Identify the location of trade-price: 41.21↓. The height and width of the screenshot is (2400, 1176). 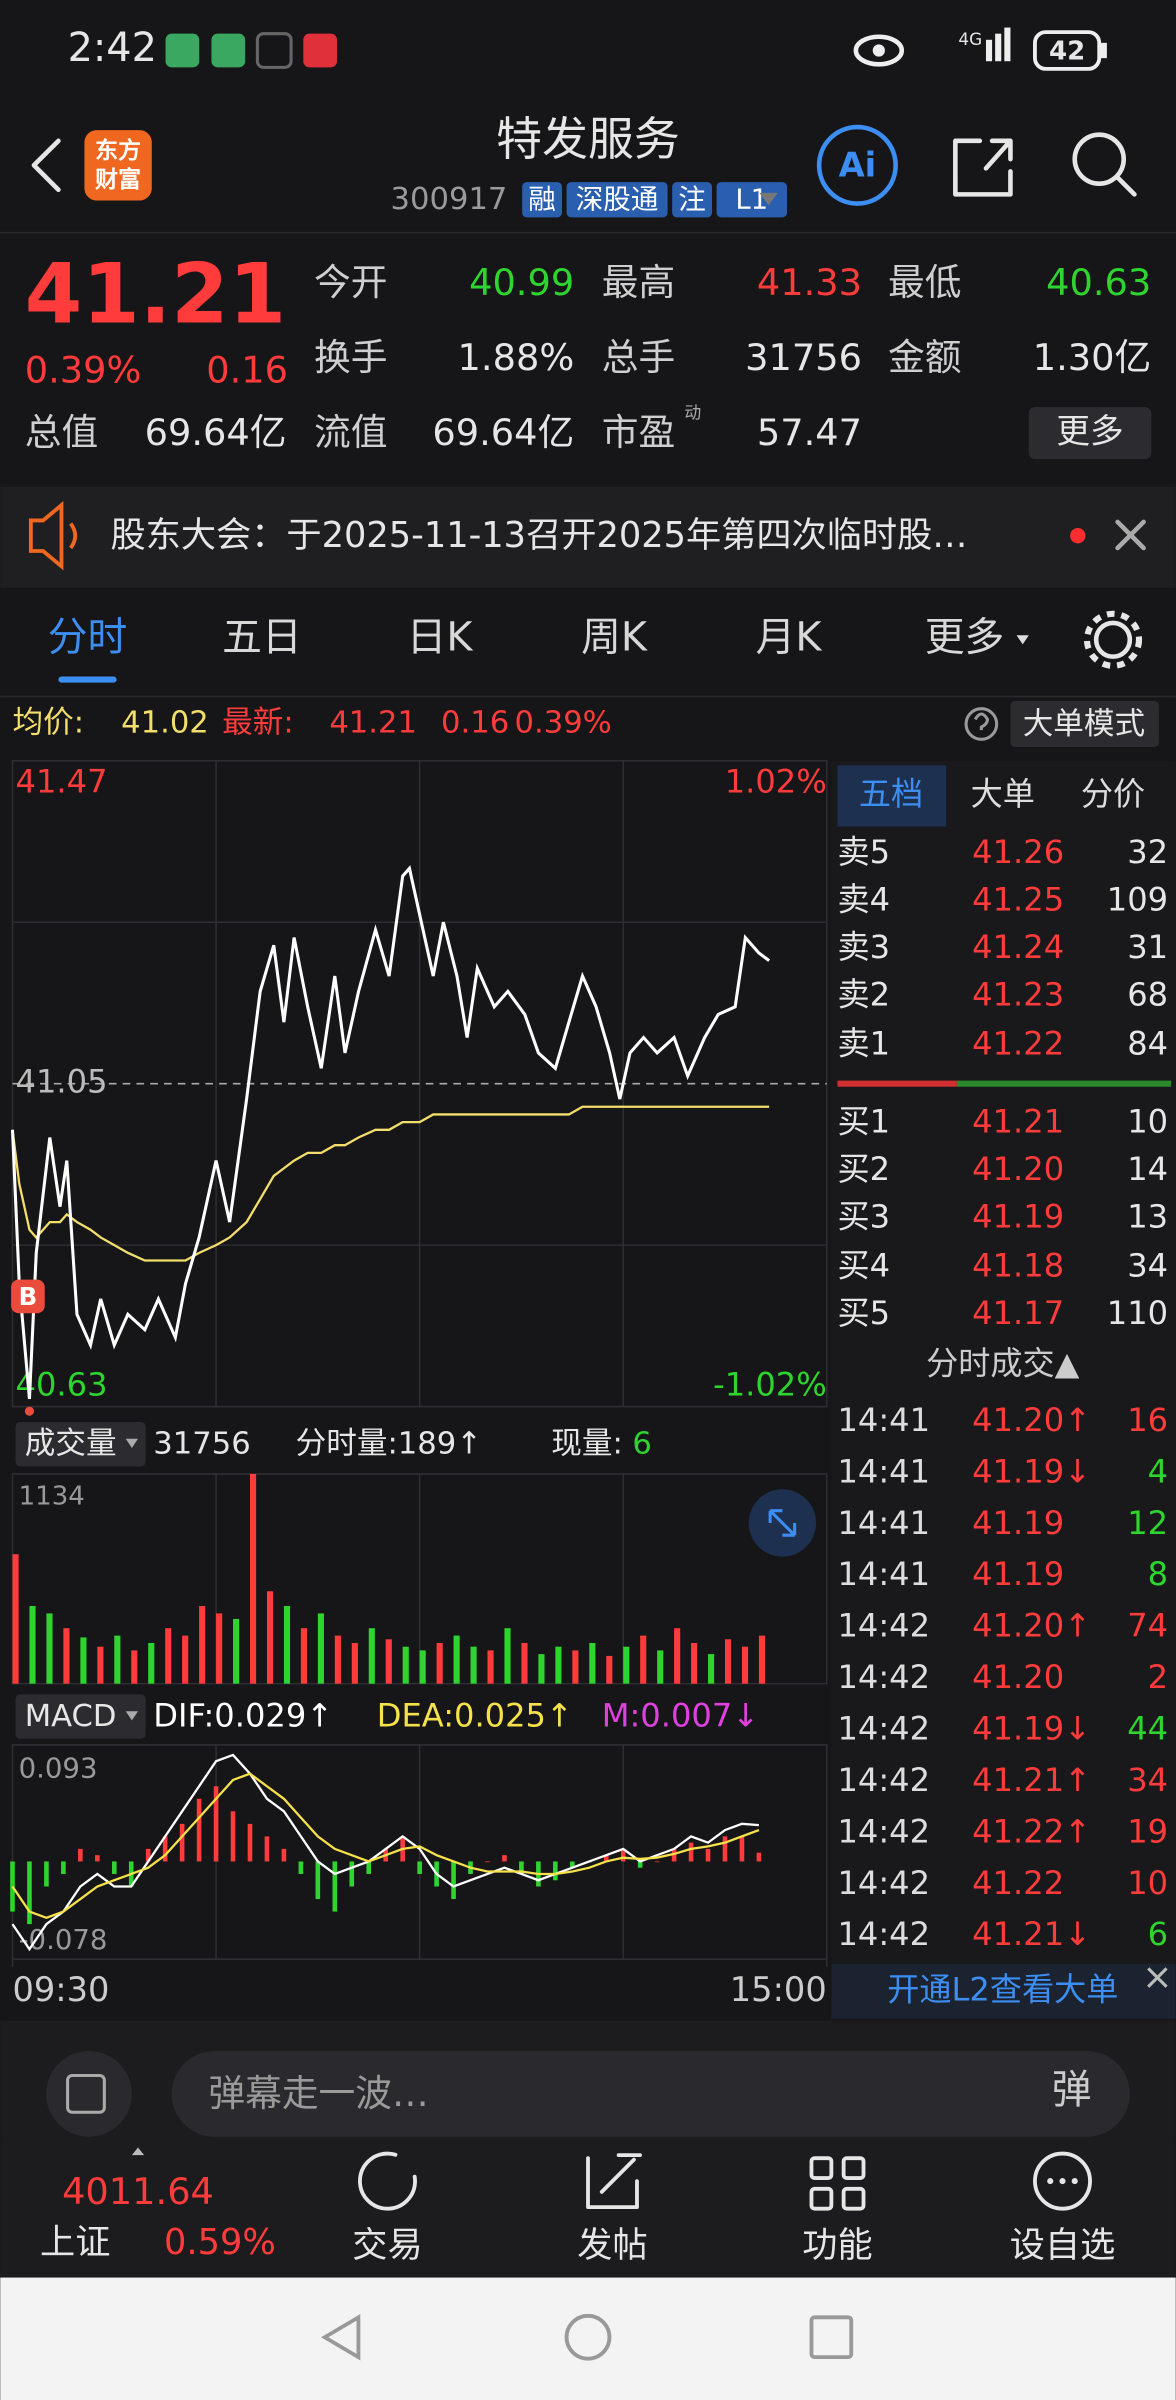
(1031, 1934).